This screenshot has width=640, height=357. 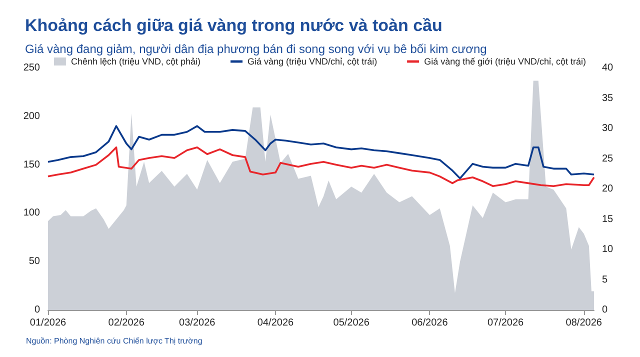 What do you see at coordinates (37, 310) in the screenshot?
I see `y-tick-label: 0` at bounding box center [37, 310].